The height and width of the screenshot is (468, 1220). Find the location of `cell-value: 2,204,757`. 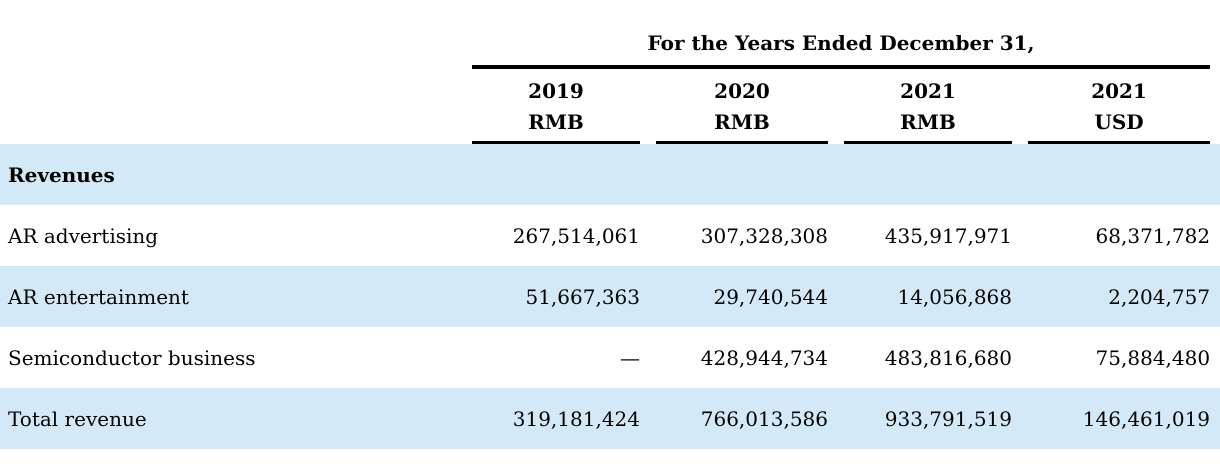

cell-value: 2,204,757 is located at coordinates (1159, 296).